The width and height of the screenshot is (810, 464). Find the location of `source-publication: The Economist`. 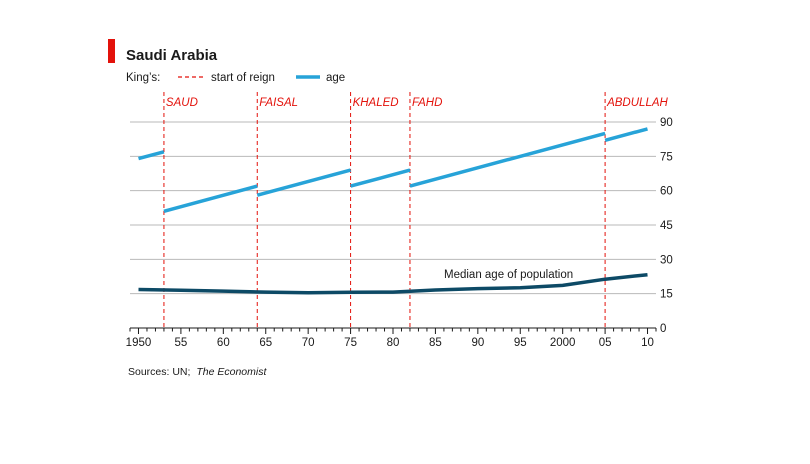

source-publication: The Economist is located at coordinates (231, 372).